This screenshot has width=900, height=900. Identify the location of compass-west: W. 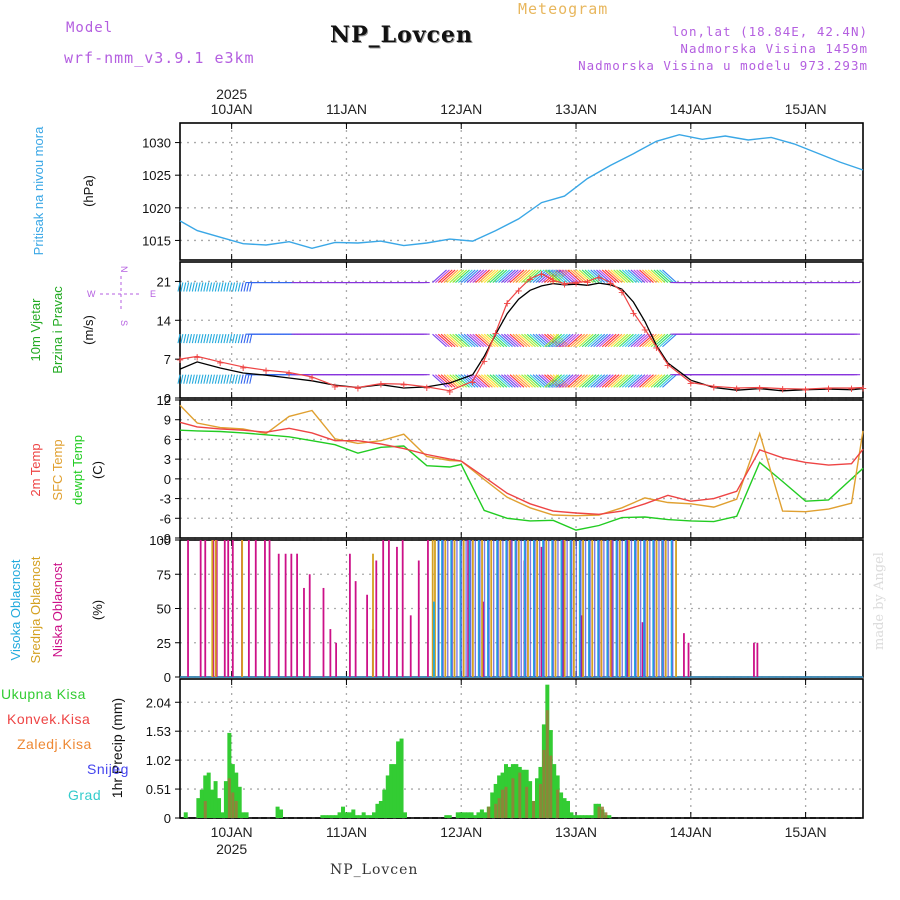
(91, 294).